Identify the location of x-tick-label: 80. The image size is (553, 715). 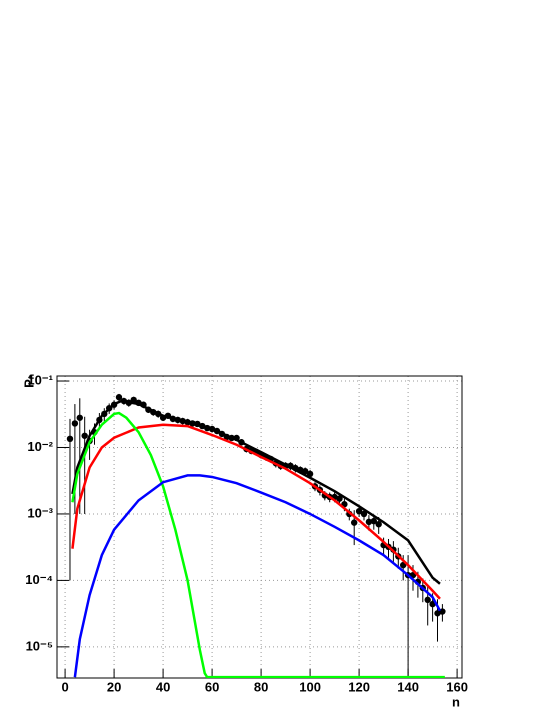
(261, 686).